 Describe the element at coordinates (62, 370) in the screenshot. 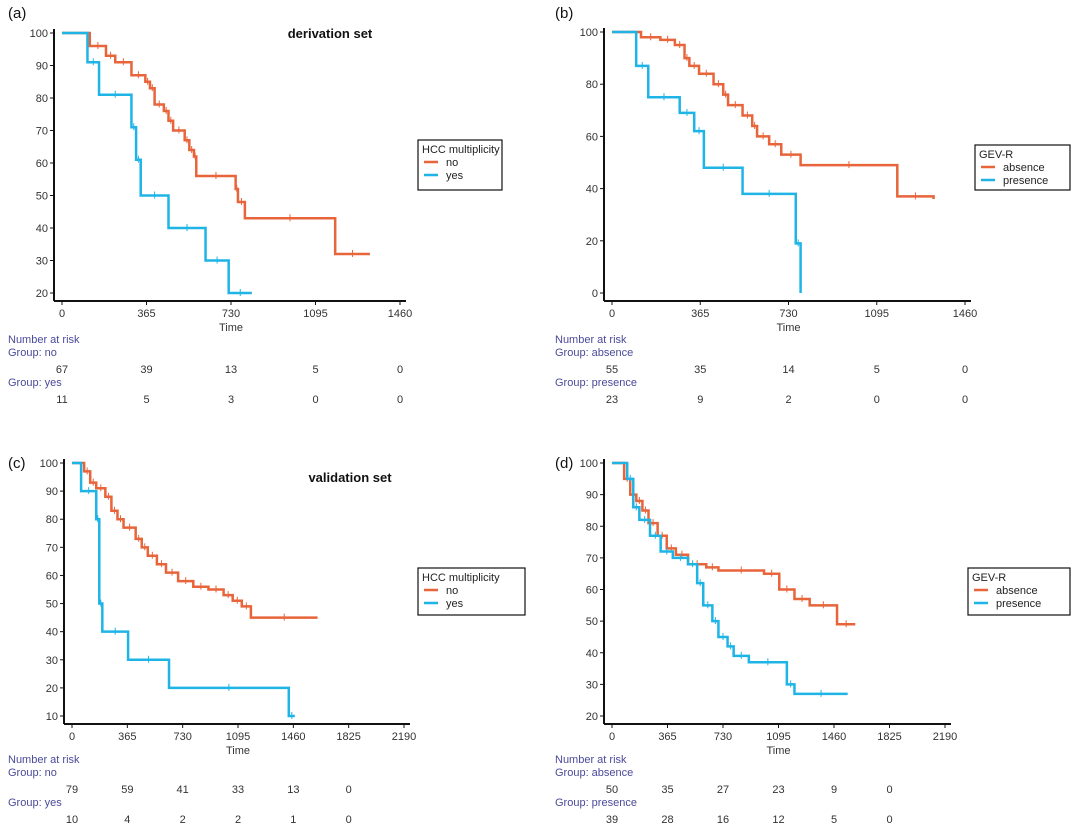

I see `risk-value: 67` at that location.